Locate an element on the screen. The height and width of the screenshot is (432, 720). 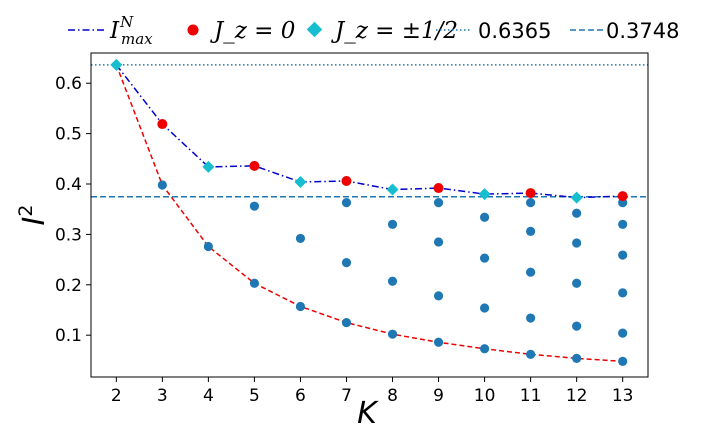
legend-label-imax: IN max is located at coordinates (131, 30).